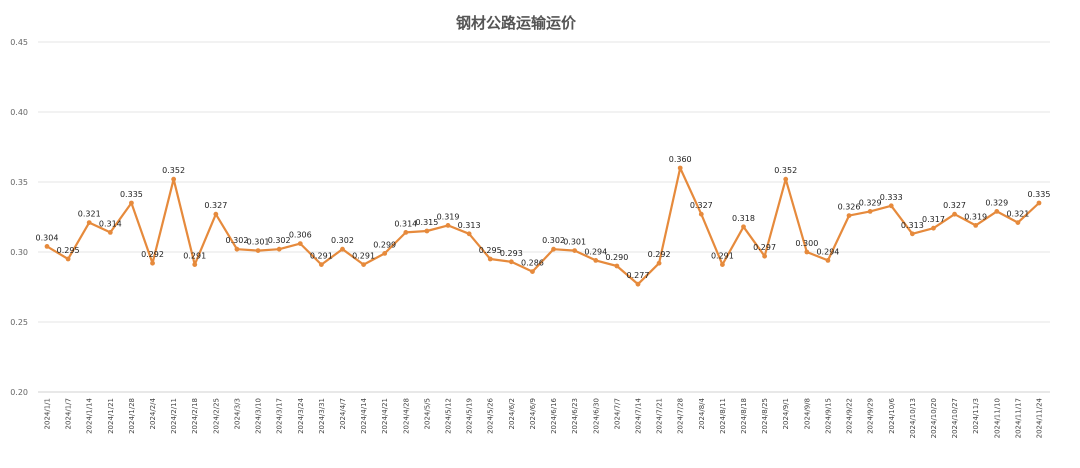  What do you see at coordinates (849, 207) in the screenshot?
I see `data-label: 0.326` at bounding box center [849, 207].